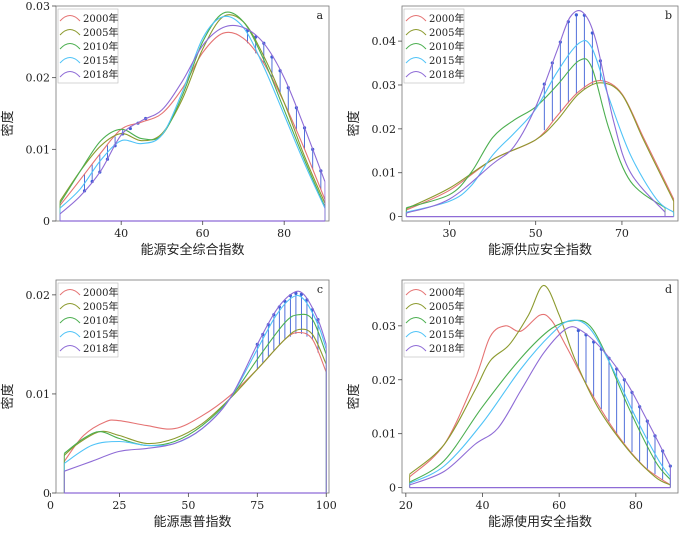 This screenshot has height=534, width=700. I want to click on x-axis-label: 能源惠普指数, so click(192, 522).